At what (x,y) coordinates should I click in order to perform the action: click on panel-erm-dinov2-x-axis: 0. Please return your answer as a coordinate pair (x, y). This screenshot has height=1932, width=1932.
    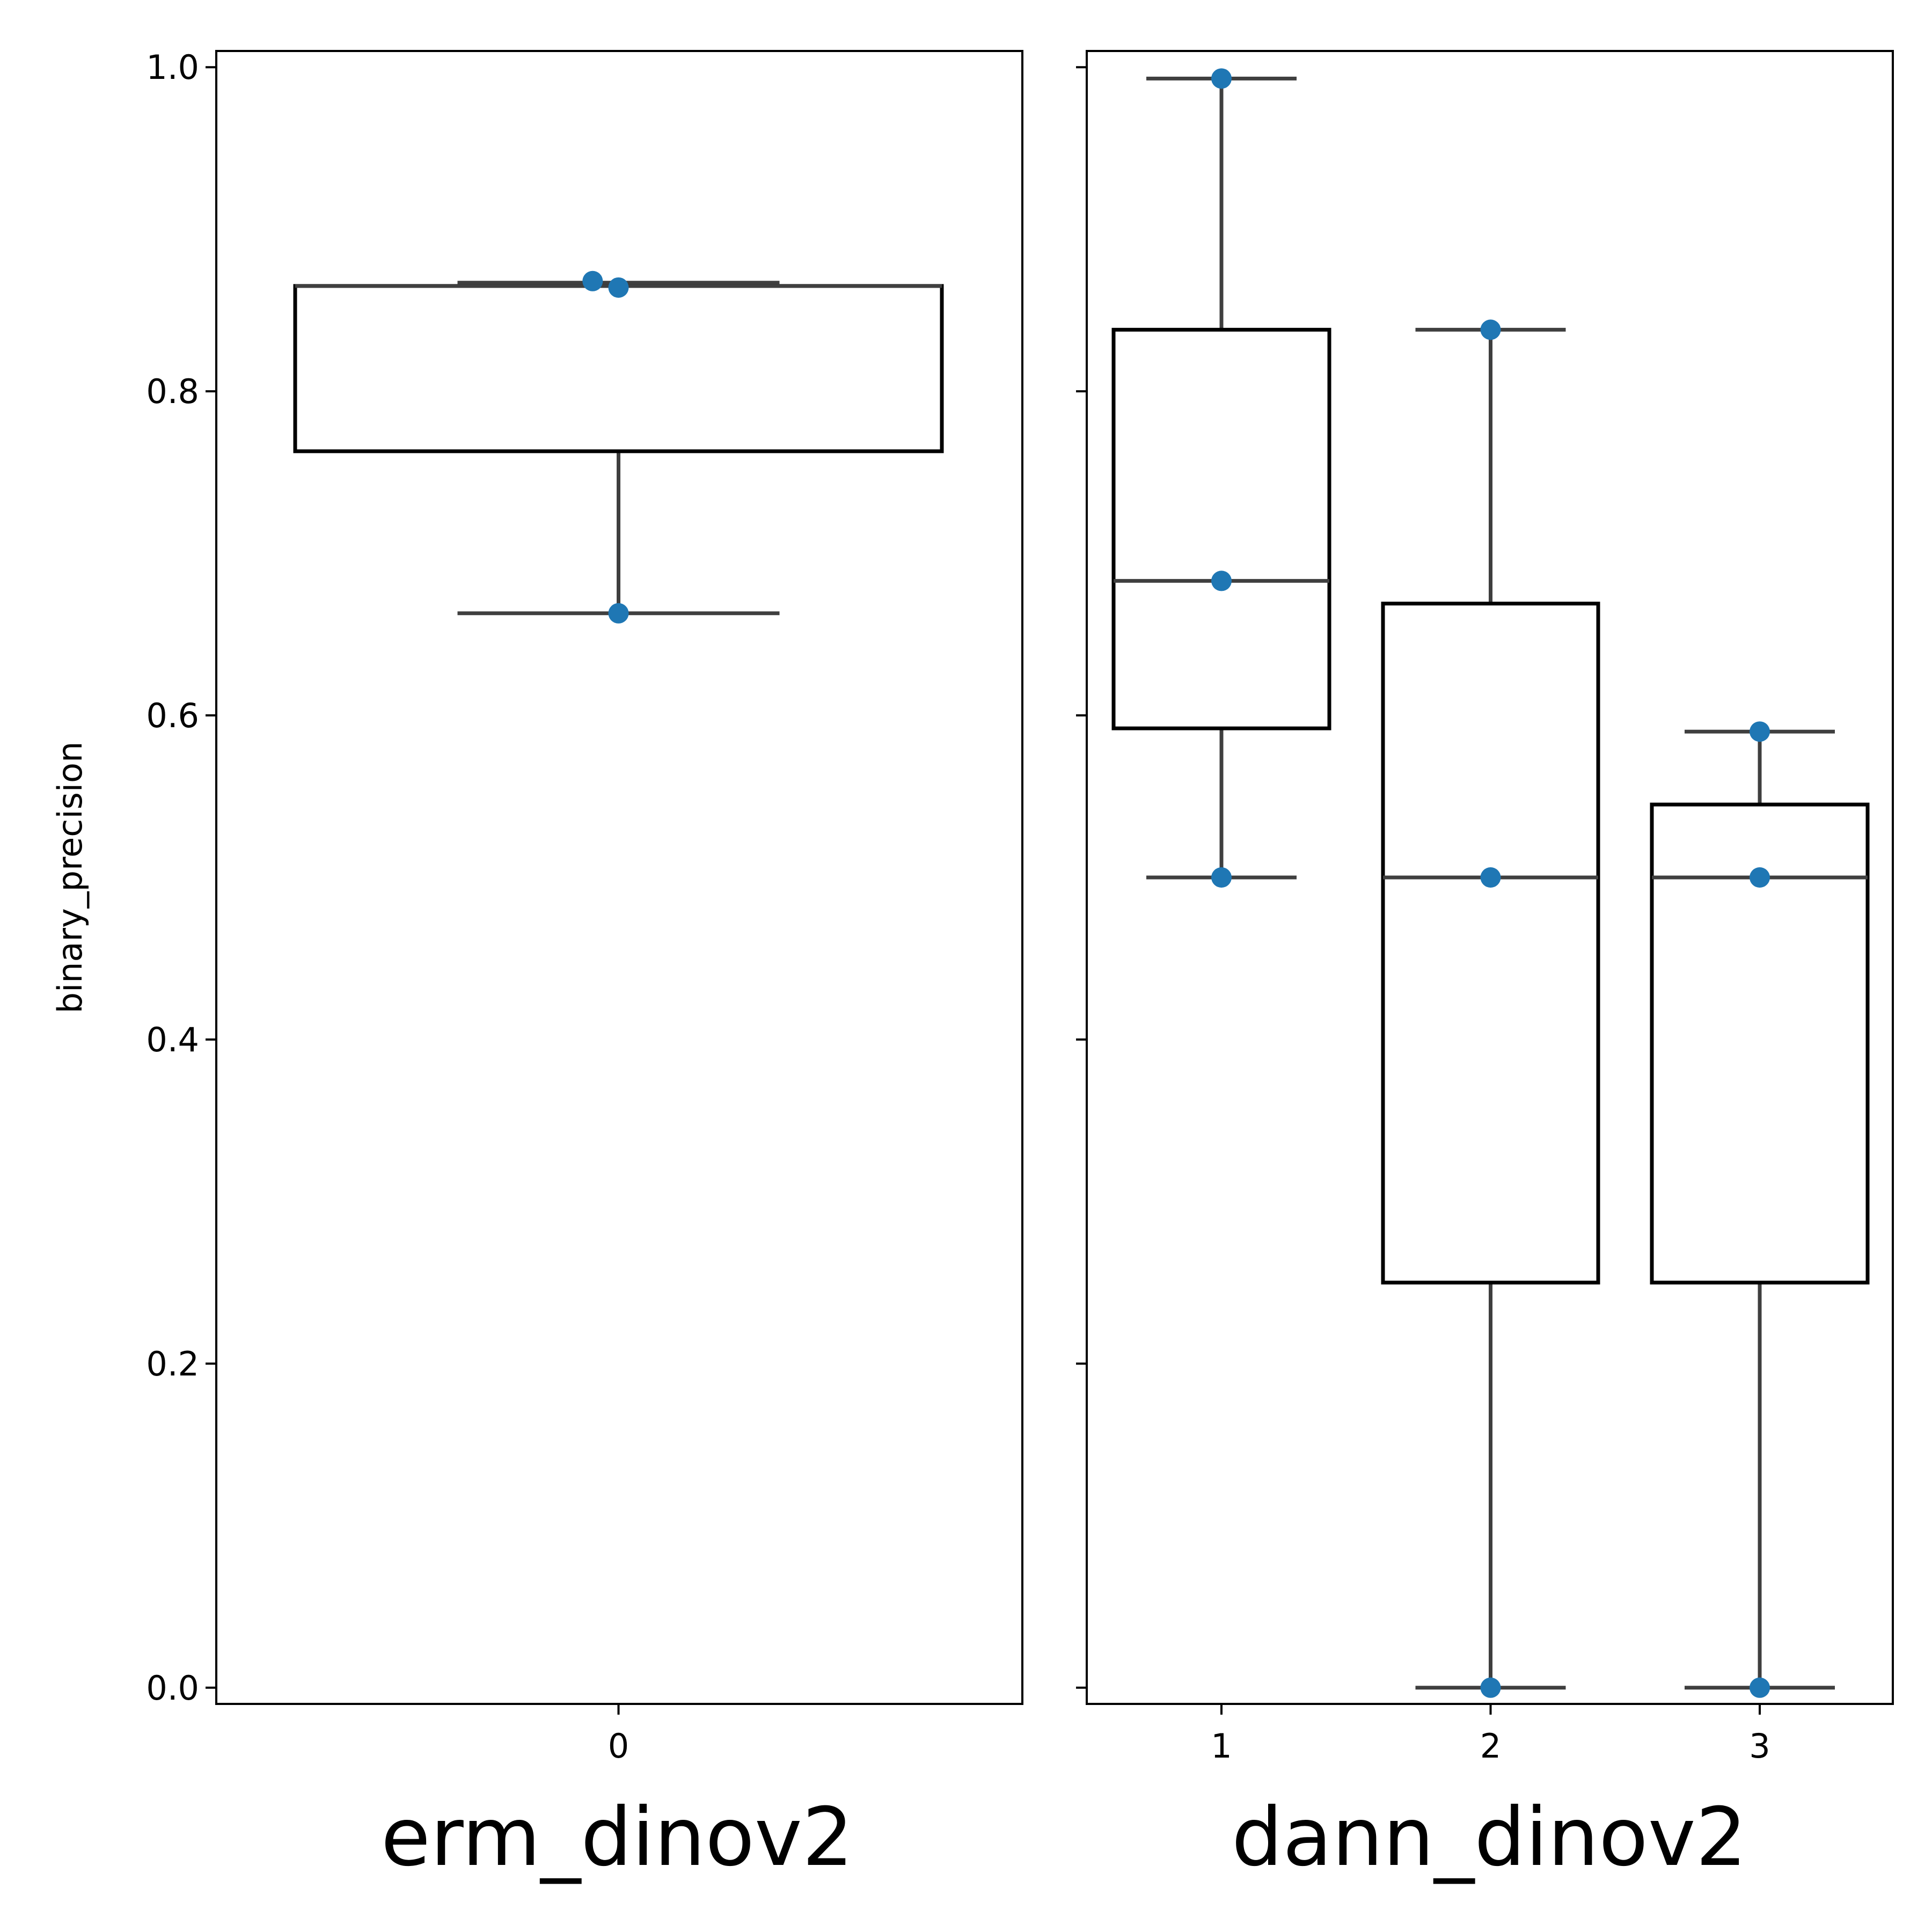
    Looking at the image, I should click on (618, 1735).